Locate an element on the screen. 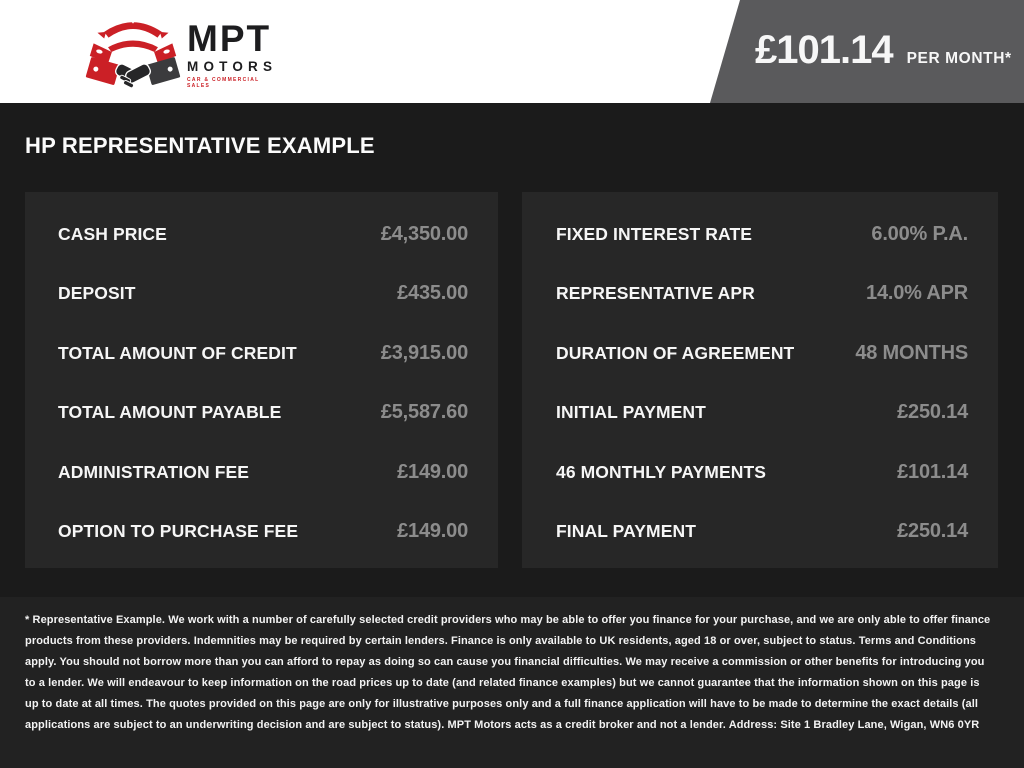 The width and height of the screenshot is (1024, 768). finance-value: 48 MONTHS is located at coordinates (911, 352).